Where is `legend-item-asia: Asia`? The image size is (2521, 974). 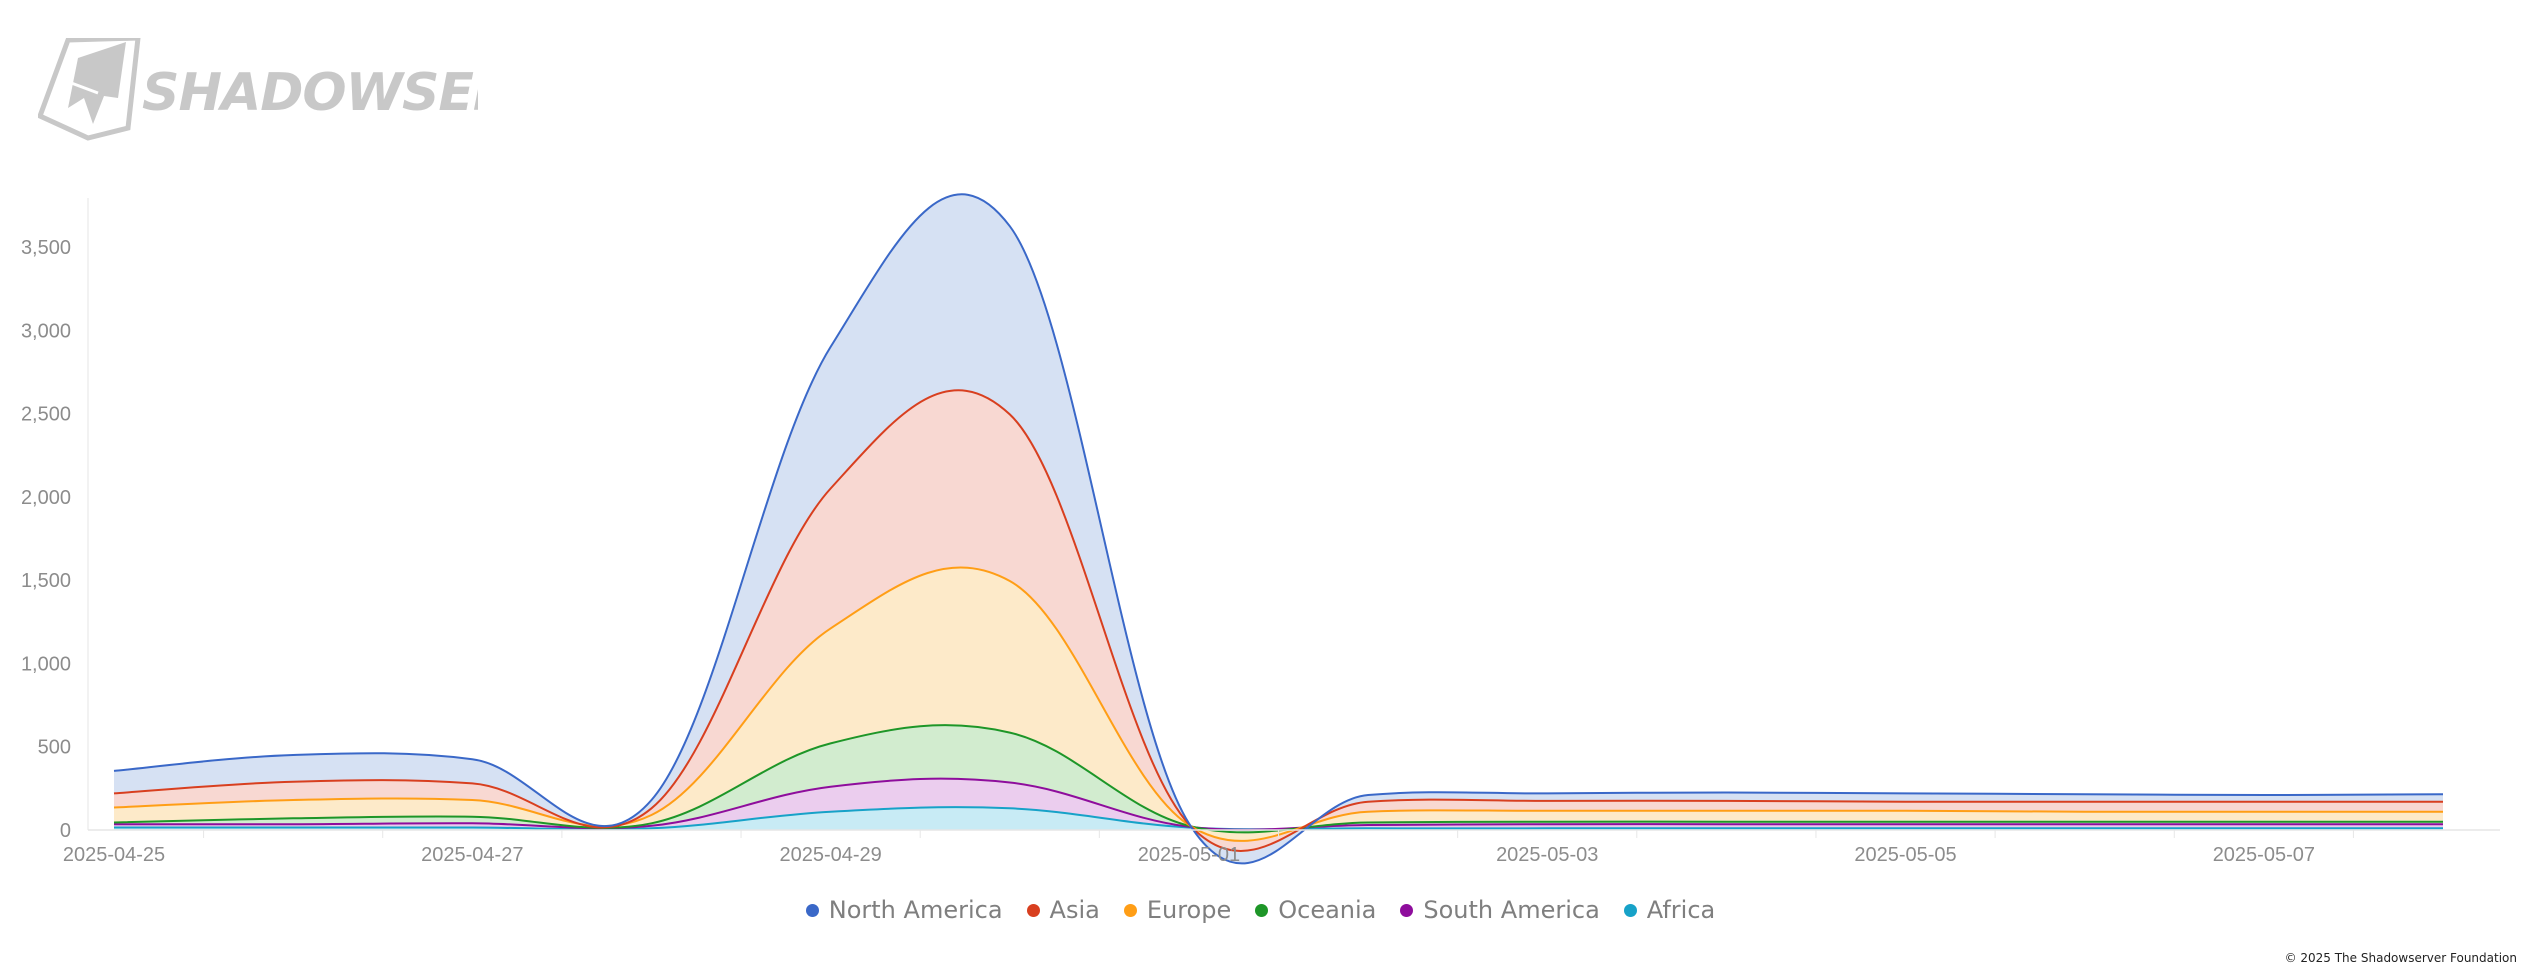 legend-item-asia: Asia is located at coordinates (1063, 910).